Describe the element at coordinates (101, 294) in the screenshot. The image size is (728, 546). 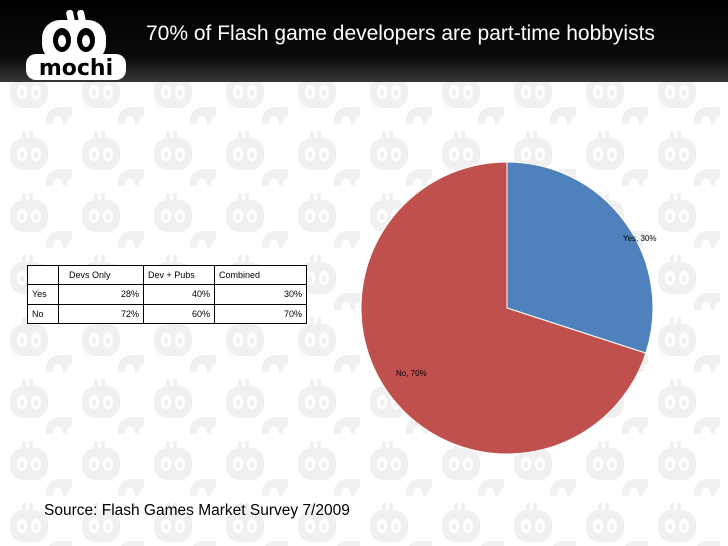
I see `table-cell: 28%` at that location.